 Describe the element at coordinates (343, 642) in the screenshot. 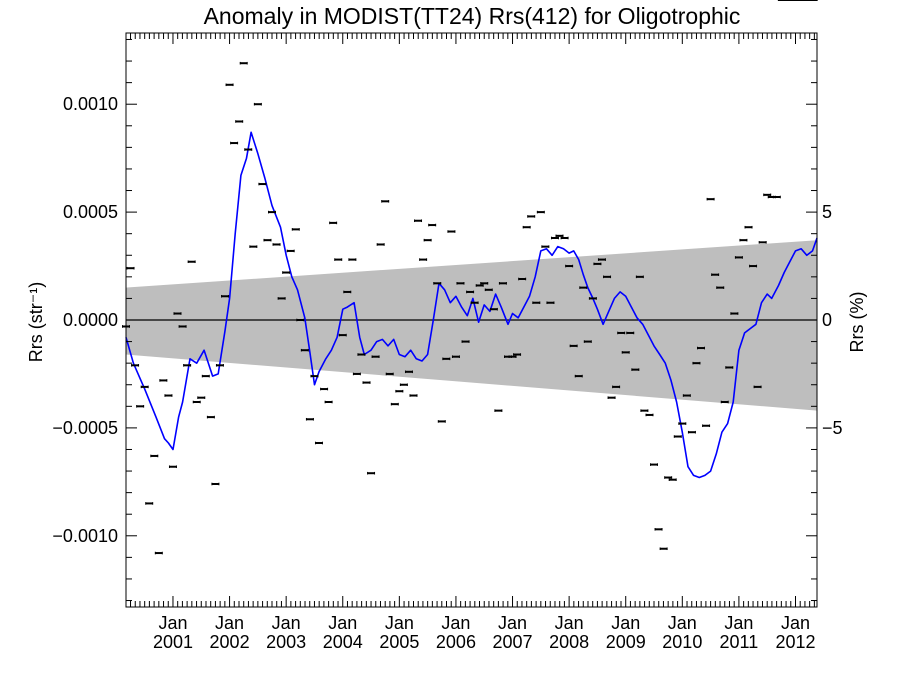

I see `x-tick-label-year: 2004` at that location.